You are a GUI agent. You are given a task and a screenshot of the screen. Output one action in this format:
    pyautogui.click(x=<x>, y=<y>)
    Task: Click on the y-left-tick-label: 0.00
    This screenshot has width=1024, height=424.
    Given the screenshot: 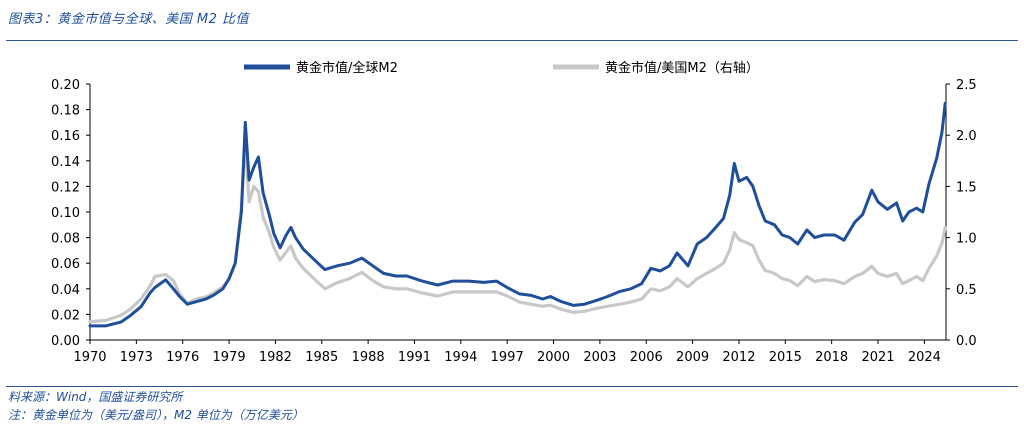 What is the action you would take?
    pyautogui.click(x=65, y=341)
    